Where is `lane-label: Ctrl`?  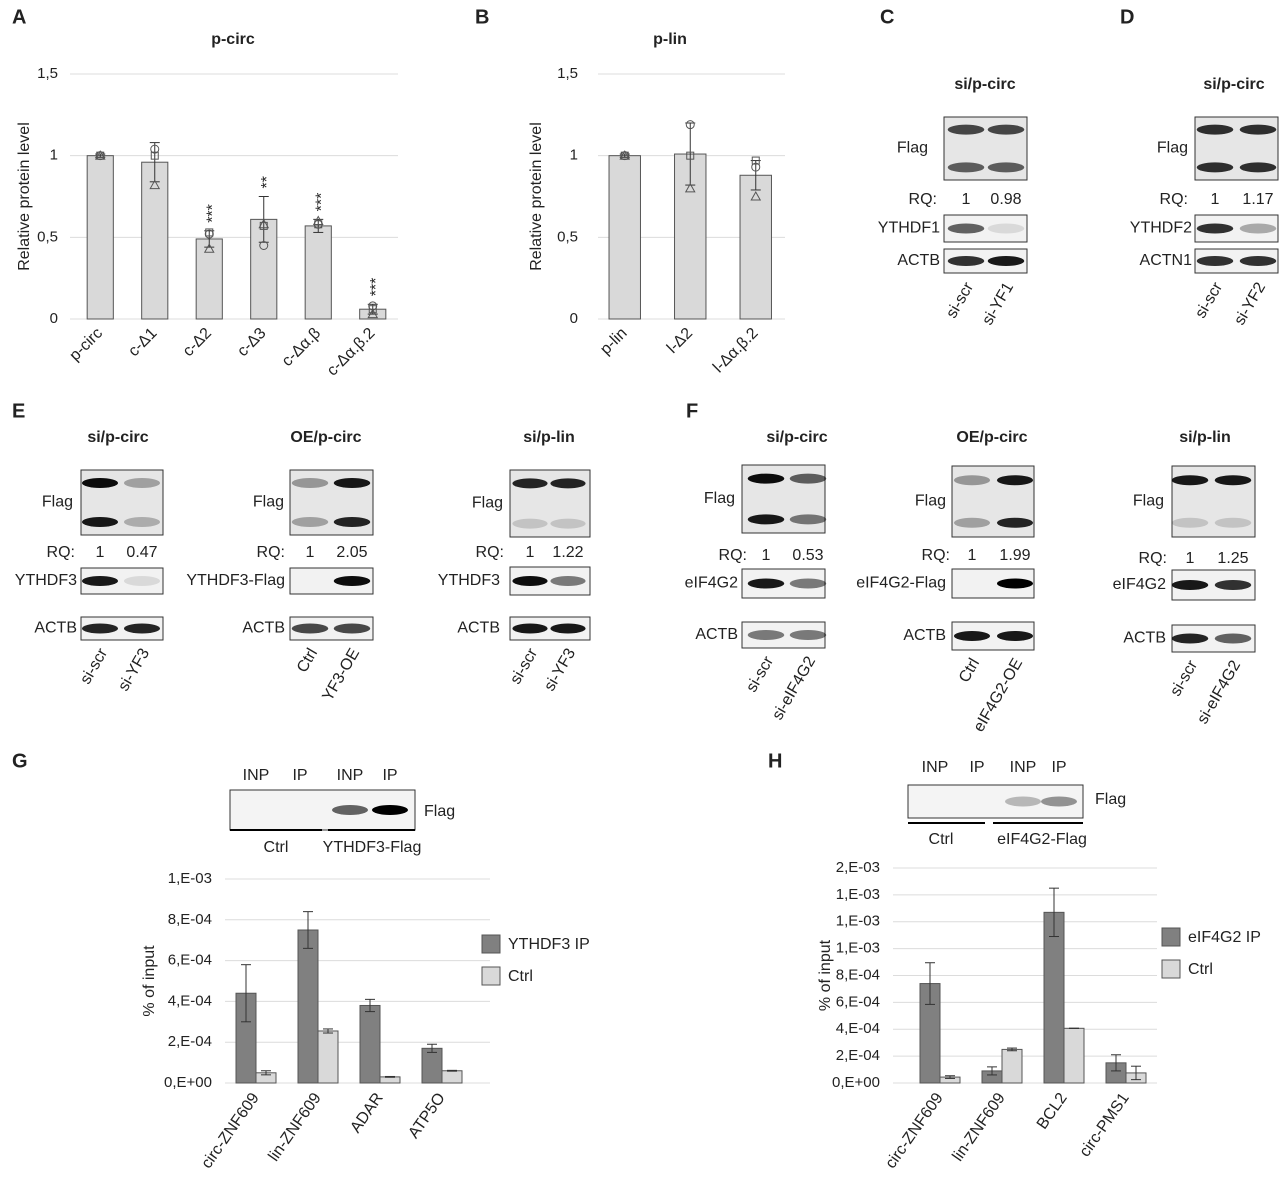
lane-label: Ctrl is located at coordinates (307, 661).